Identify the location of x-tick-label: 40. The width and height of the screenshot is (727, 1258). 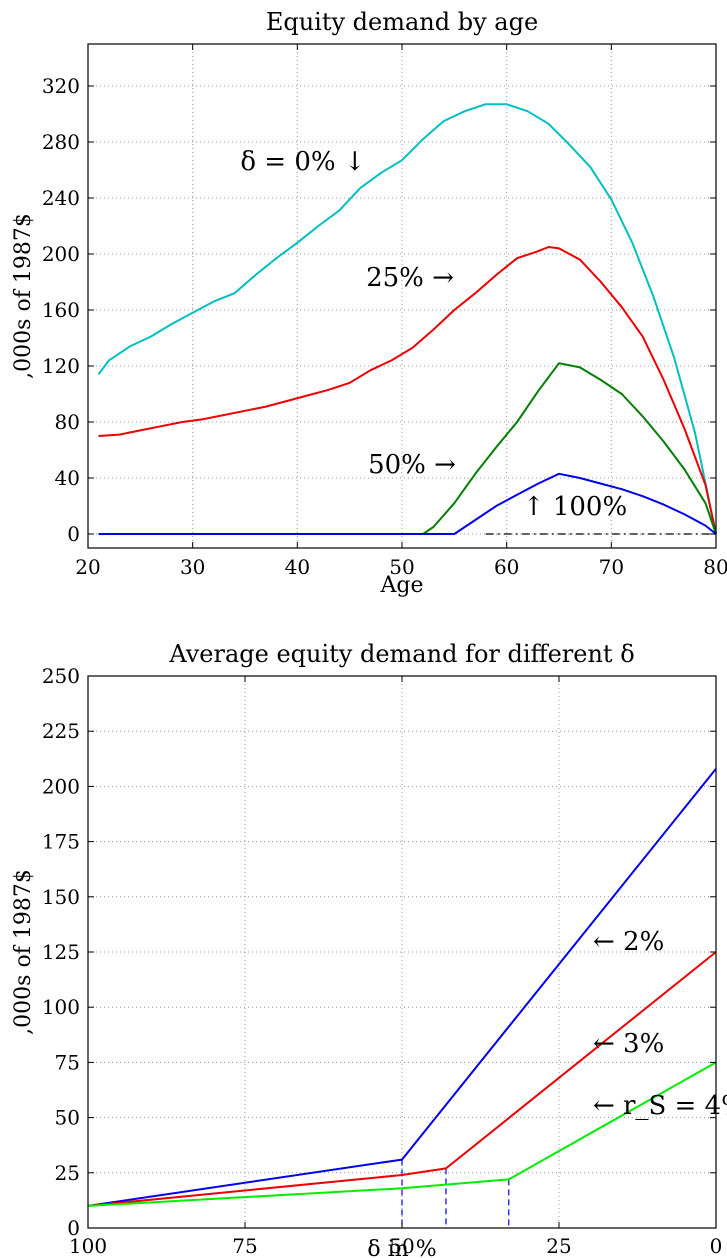
(297, 567).